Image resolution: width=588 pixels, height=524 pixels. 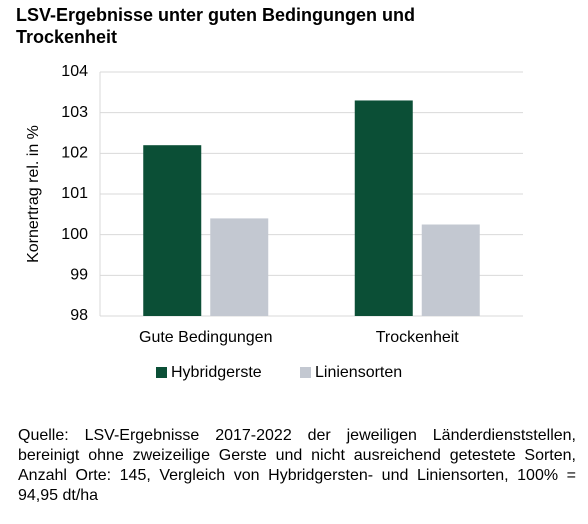 What do you see at coordinates (216, 372) in the screenshot?
I see `legend-label: Hybridgerste` at bounding box center [216, 372].